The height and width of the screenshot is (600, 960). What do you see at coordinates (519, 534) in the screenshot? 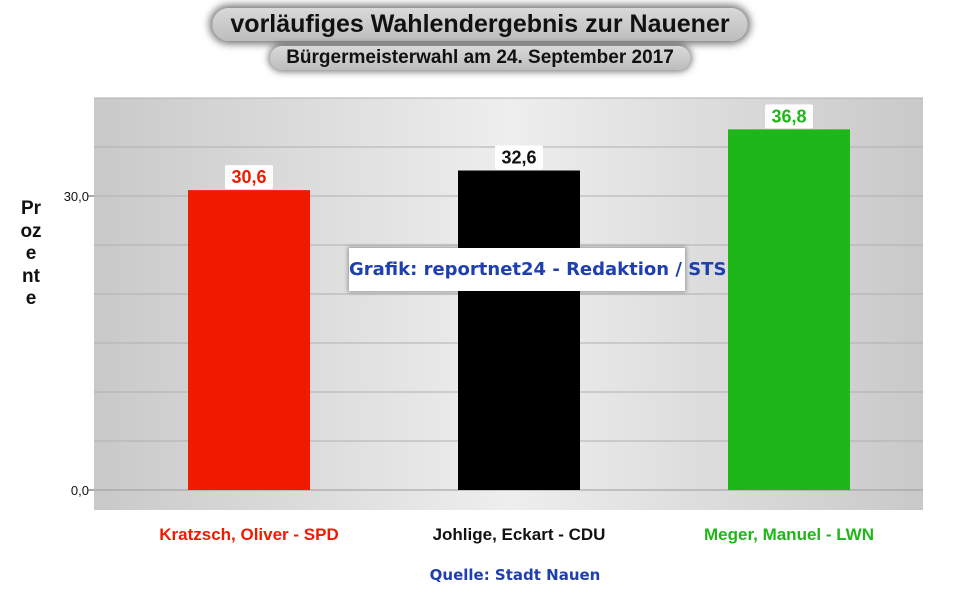
I see `x-tick-label-johlige: Johlige, Eckart - CDU` at bounding box center [519, 534].